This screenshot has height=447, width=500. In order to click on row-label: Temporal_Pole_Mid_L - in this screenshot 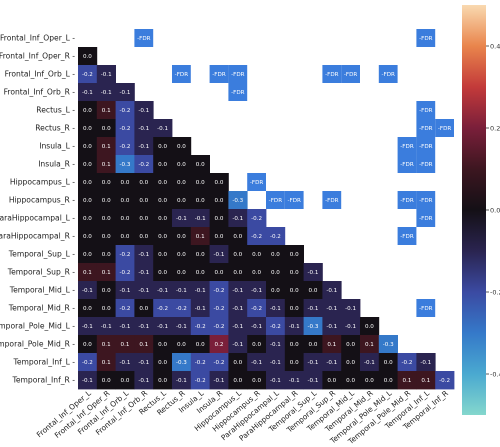, I will do `click(37, 326)`.